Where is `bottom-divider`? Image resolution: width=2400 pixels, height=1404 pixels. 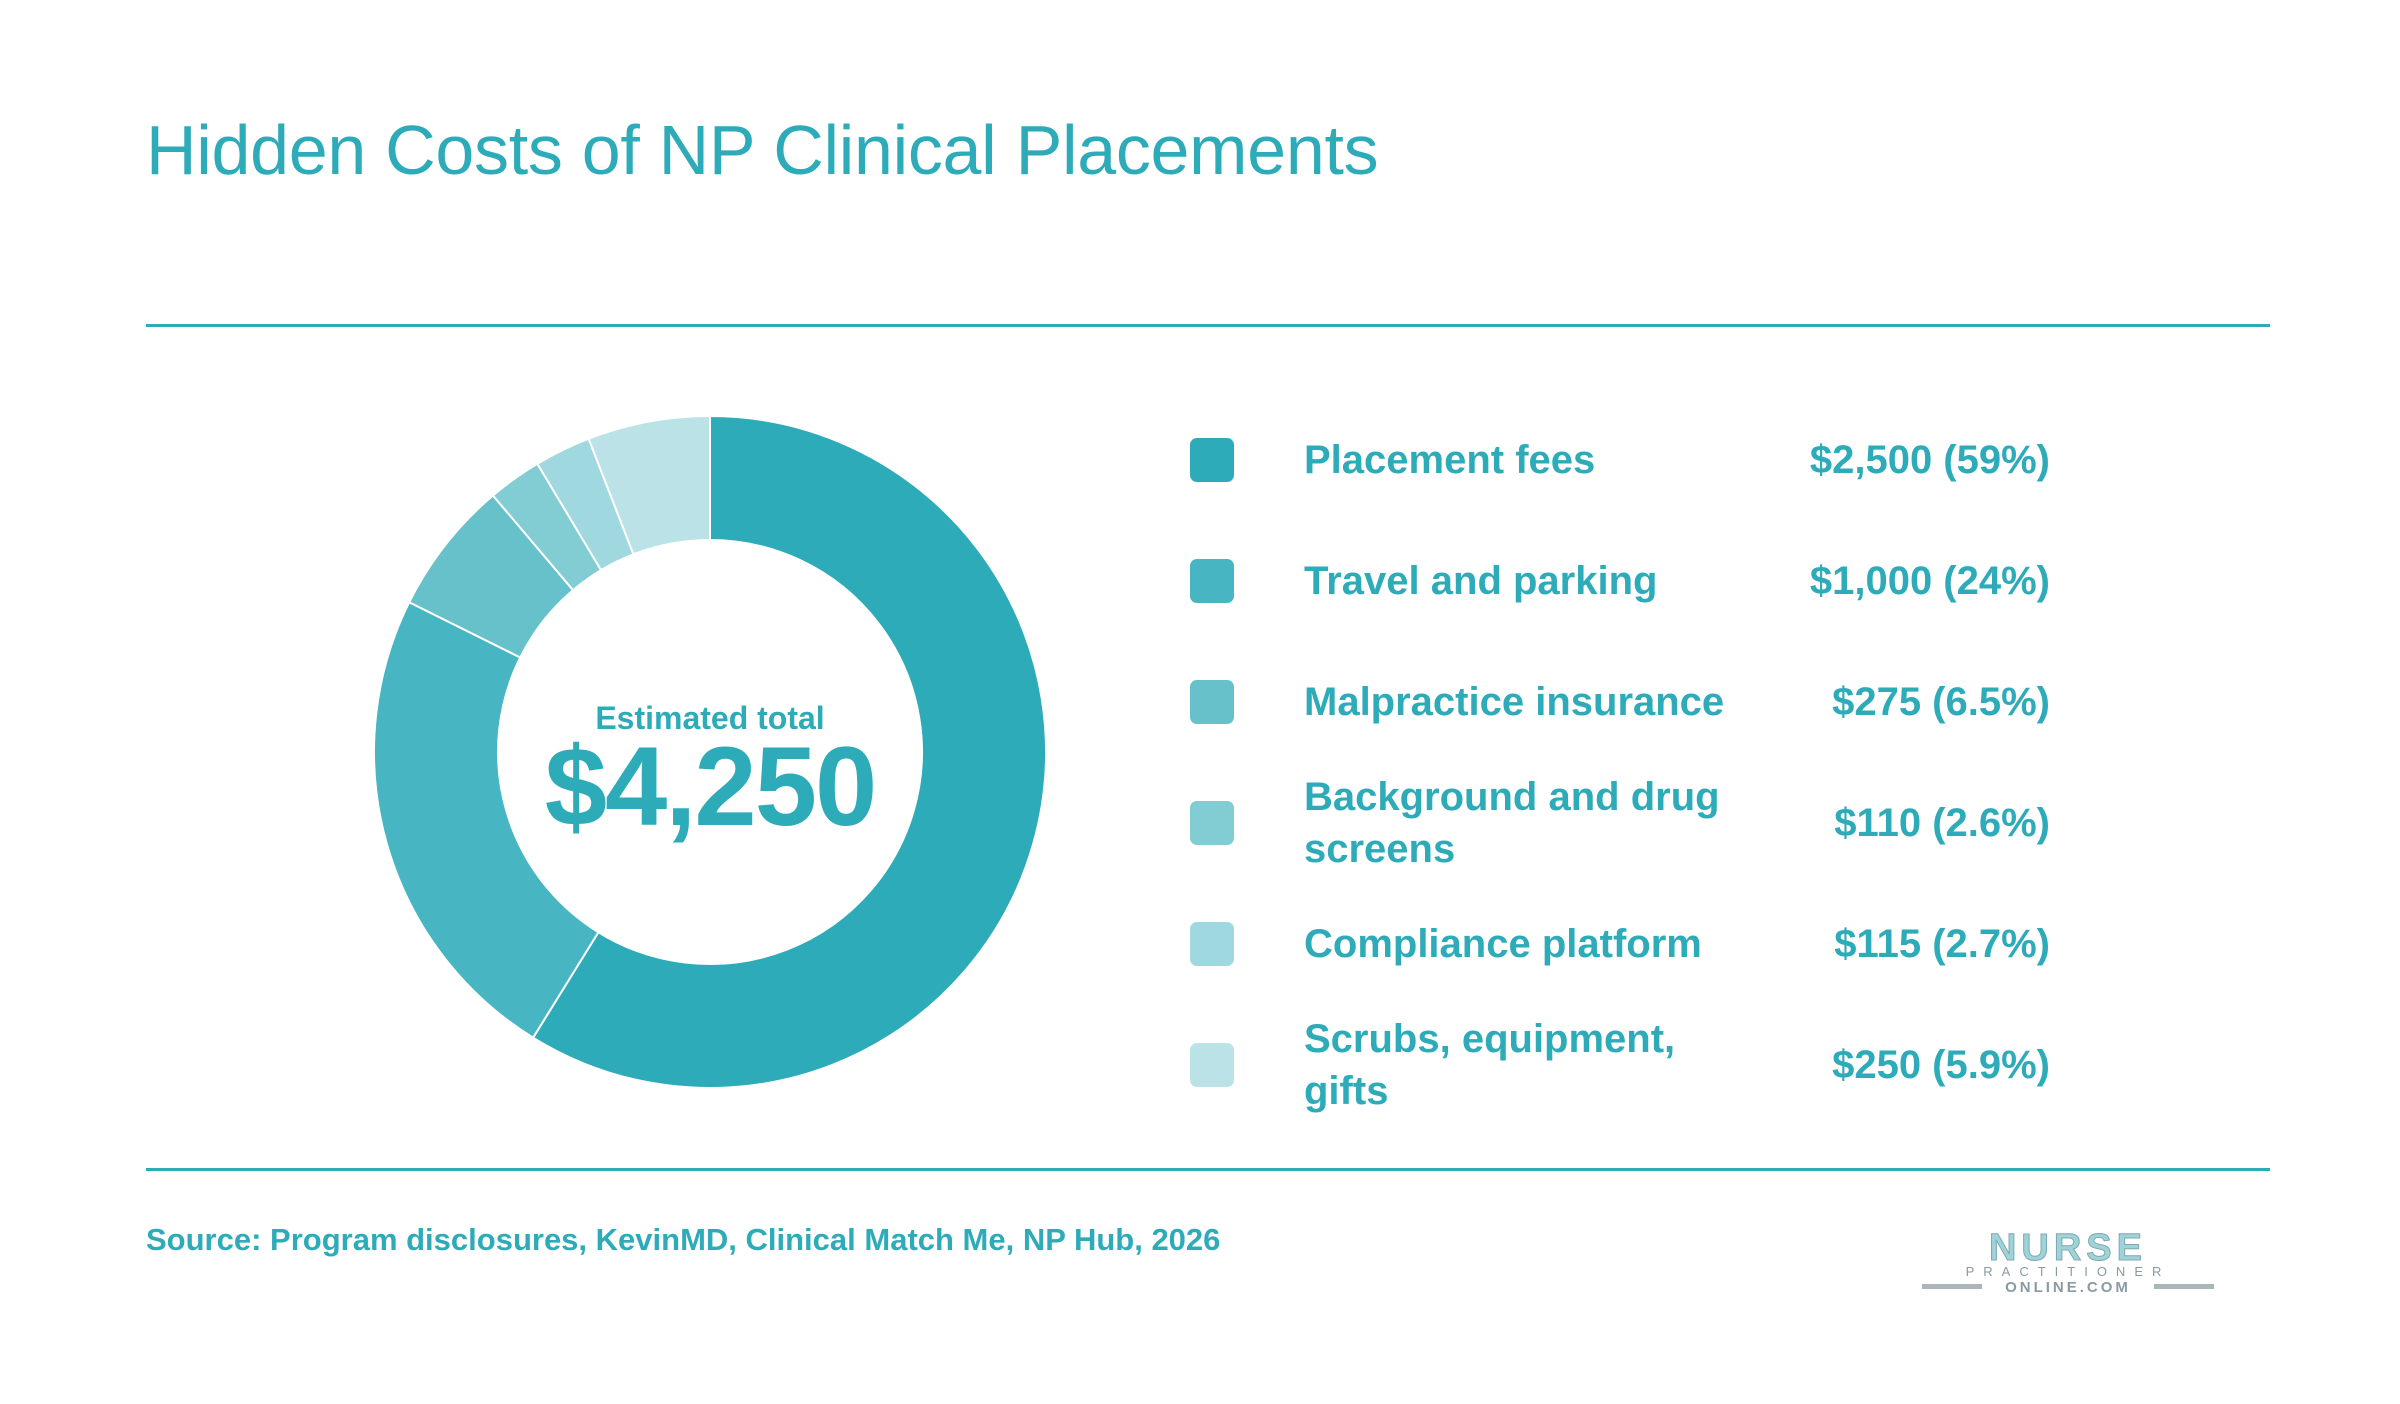
bottom-divider is located at coordinates (1208, 1169).